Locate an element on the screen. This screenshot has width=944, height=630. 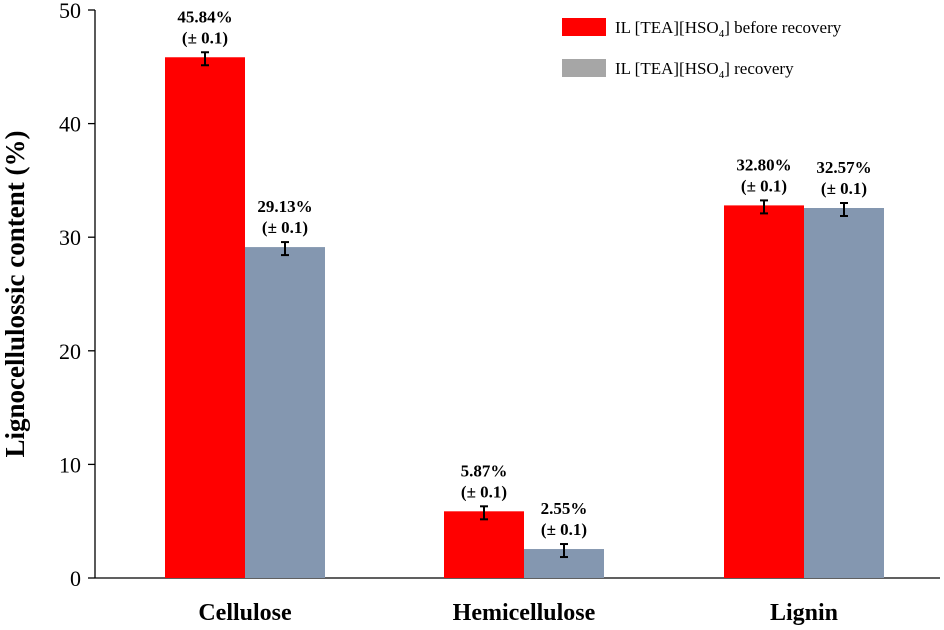
x-category-label: Cellulose is located at coordinates (245, 613).